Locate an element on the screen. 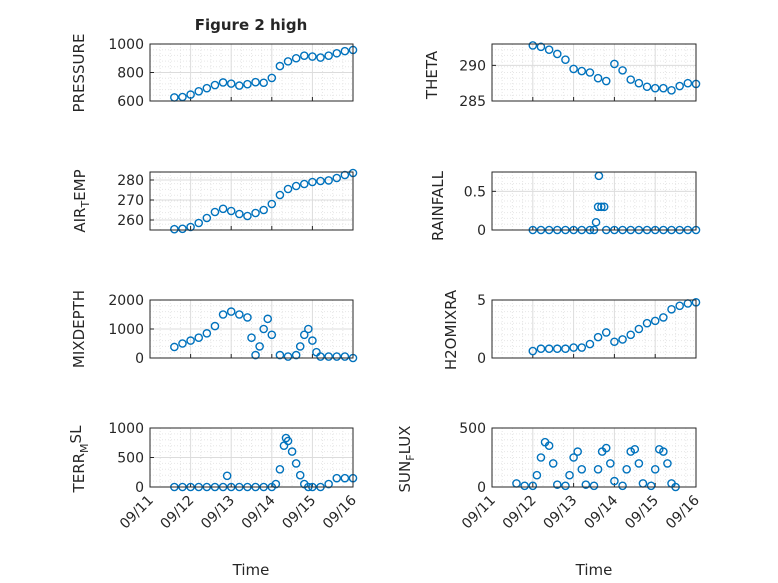 The width and height of the screenshot is (778, 583). figure-title: Figure 2 high is located at coordinates (251, 25).